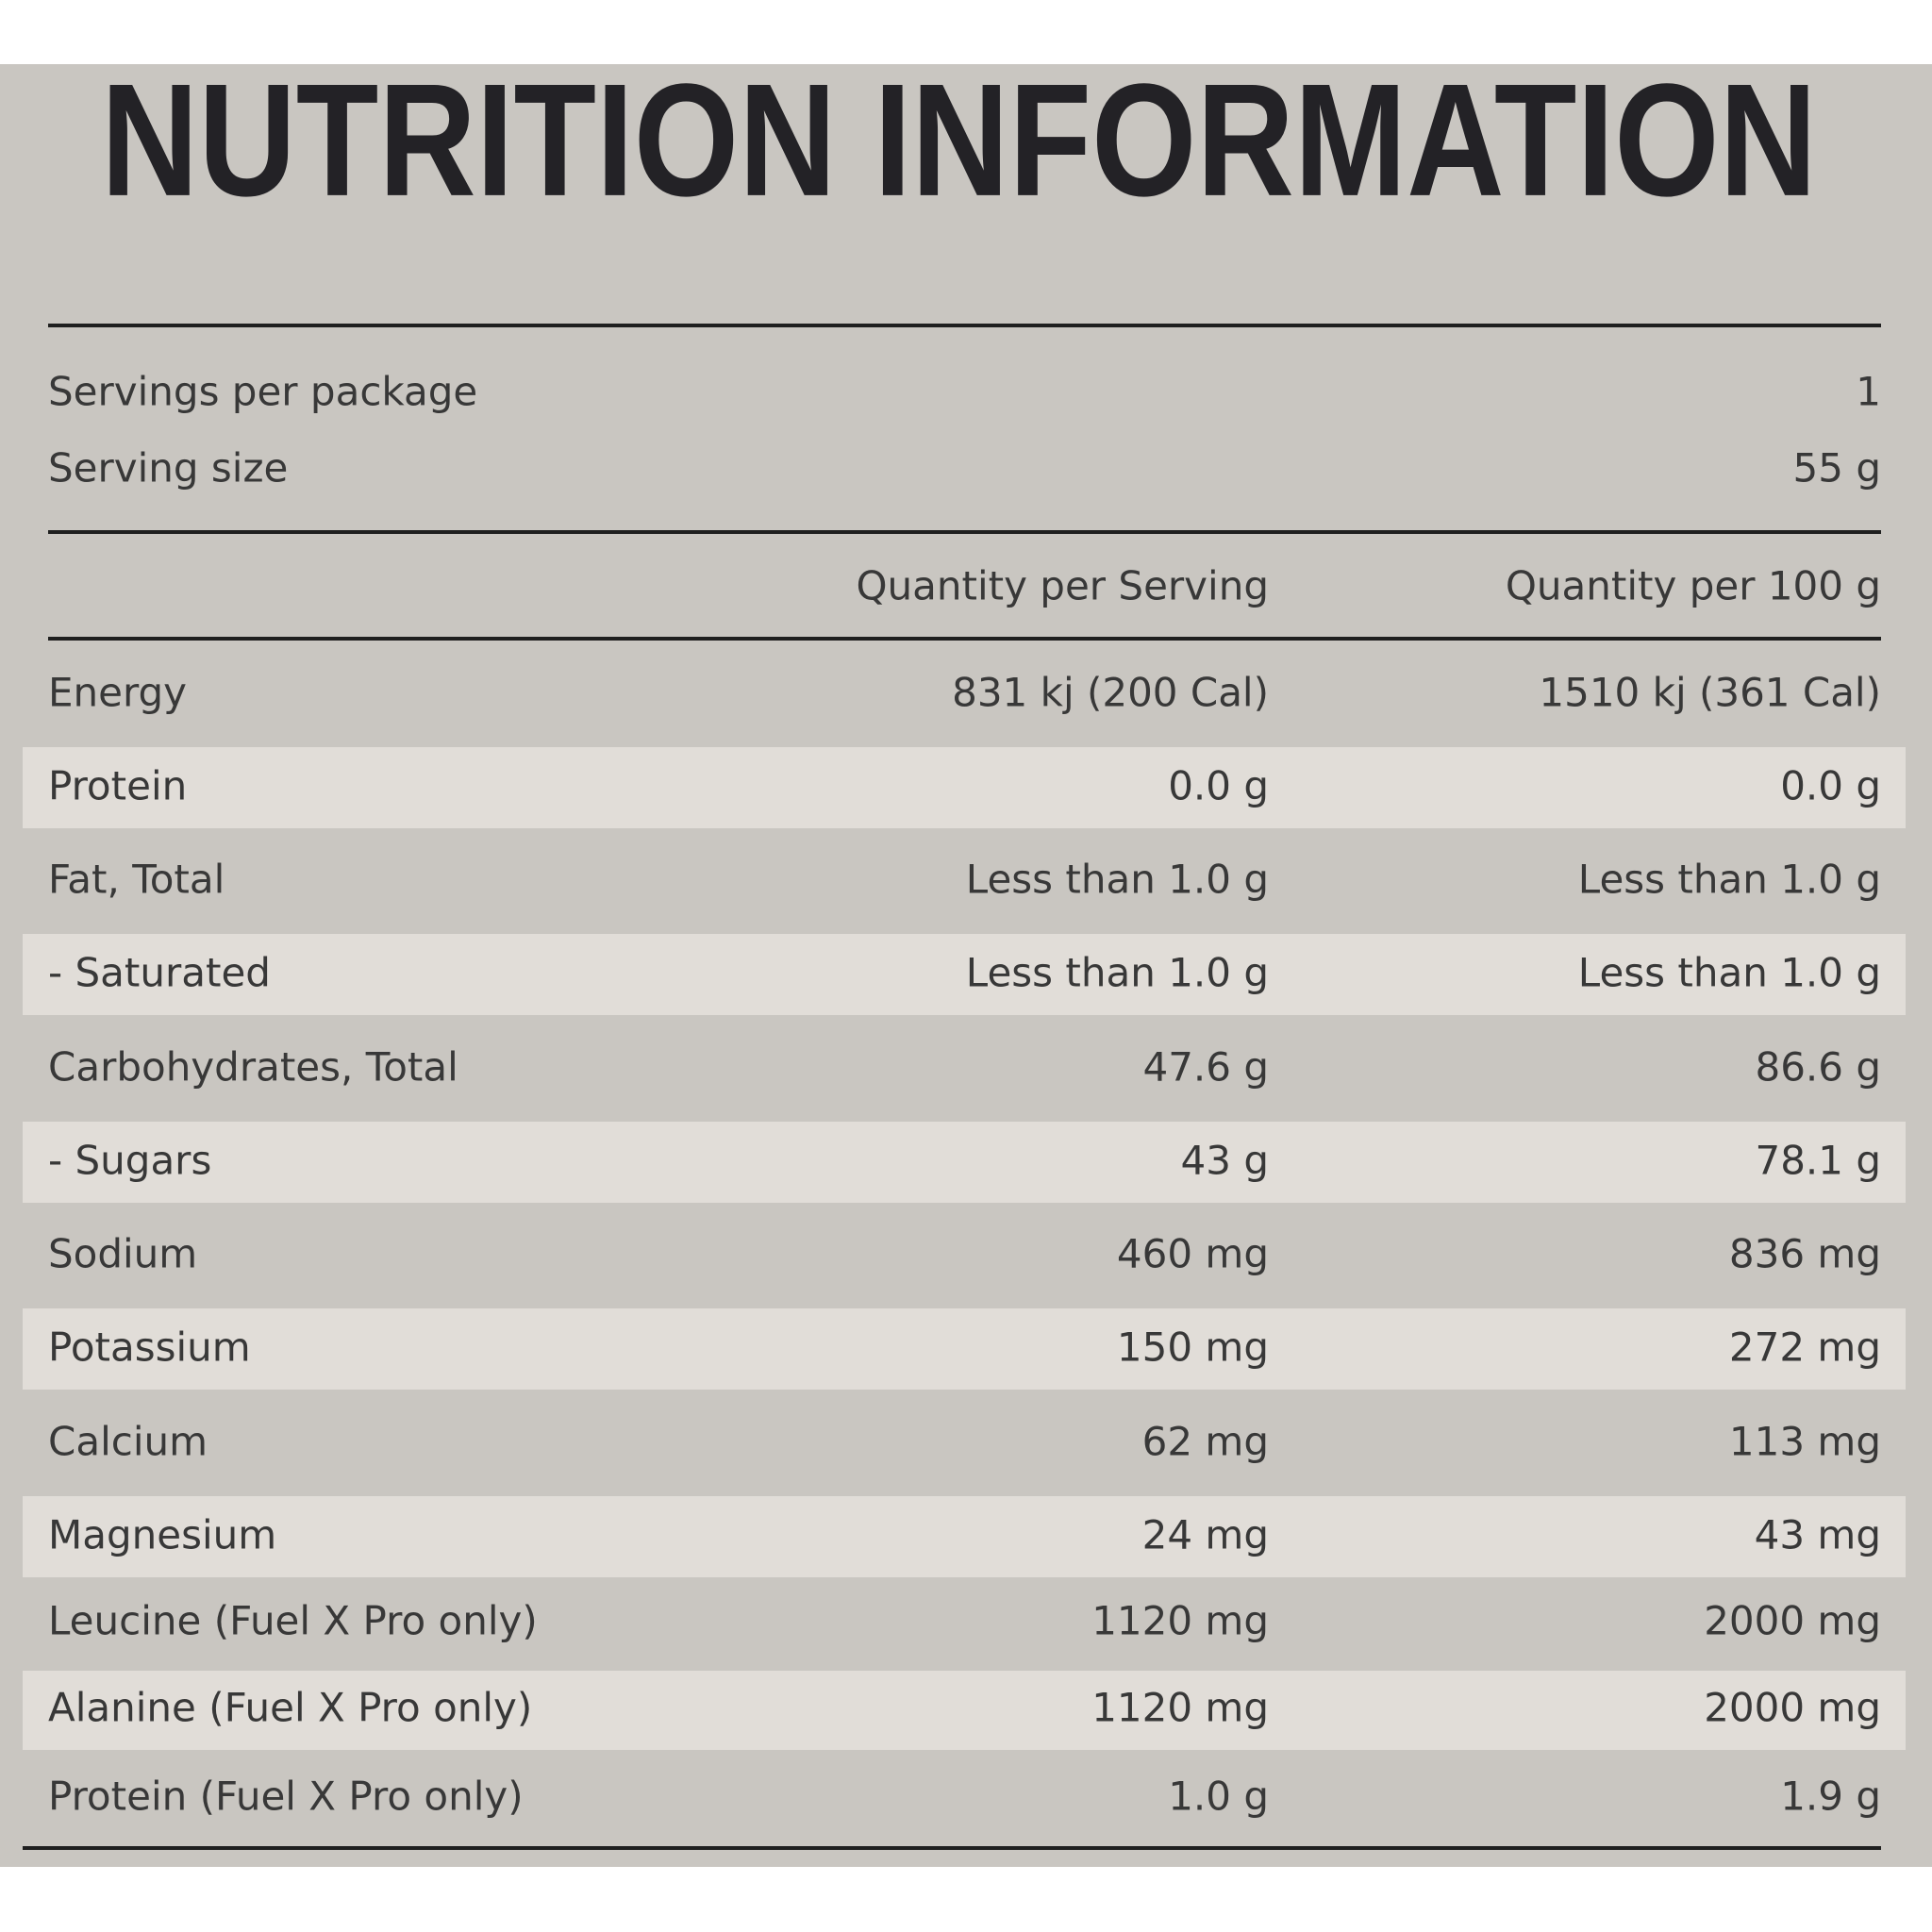 The image size is (1932, 1932). Describe the element at coordinates (160, 973) in the screenshot. I see `nutrient-name: - Saturated` at that location.